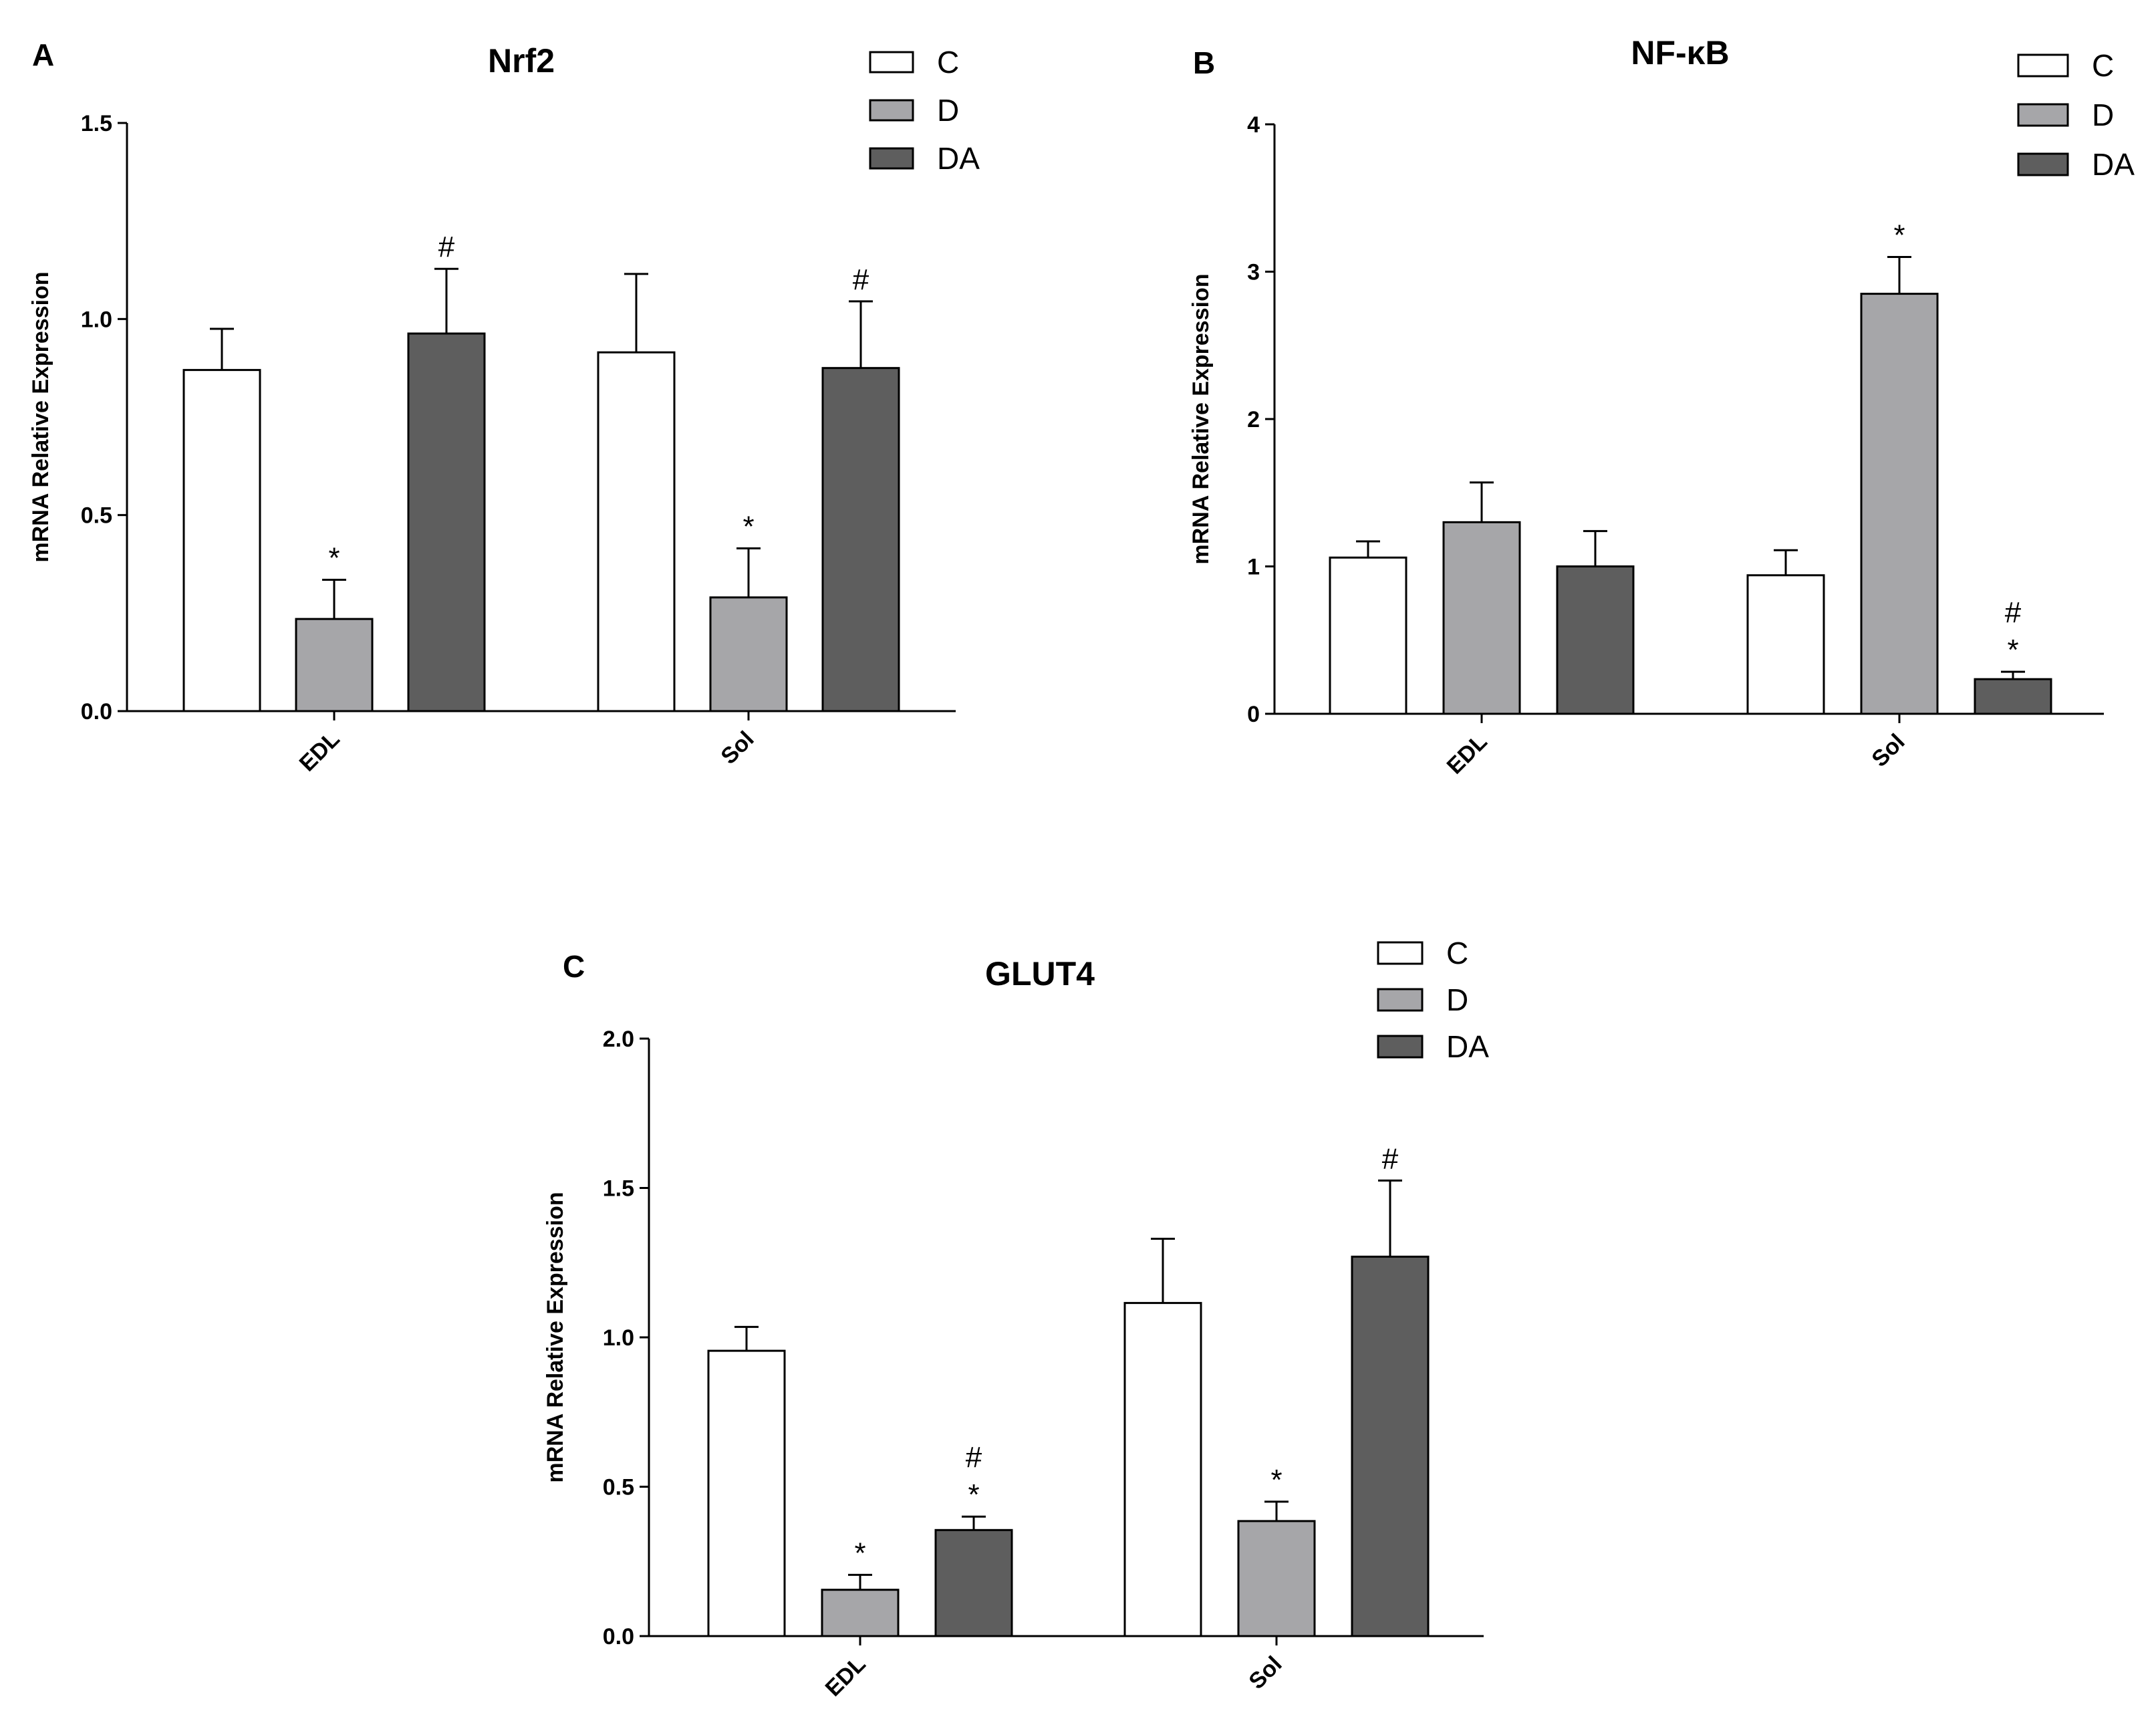 The width and height of the screenshot is (2156, 1733). Describe the element at coordinates (574, 966) in the screenshot. I see `panel-letter: C` at that location.